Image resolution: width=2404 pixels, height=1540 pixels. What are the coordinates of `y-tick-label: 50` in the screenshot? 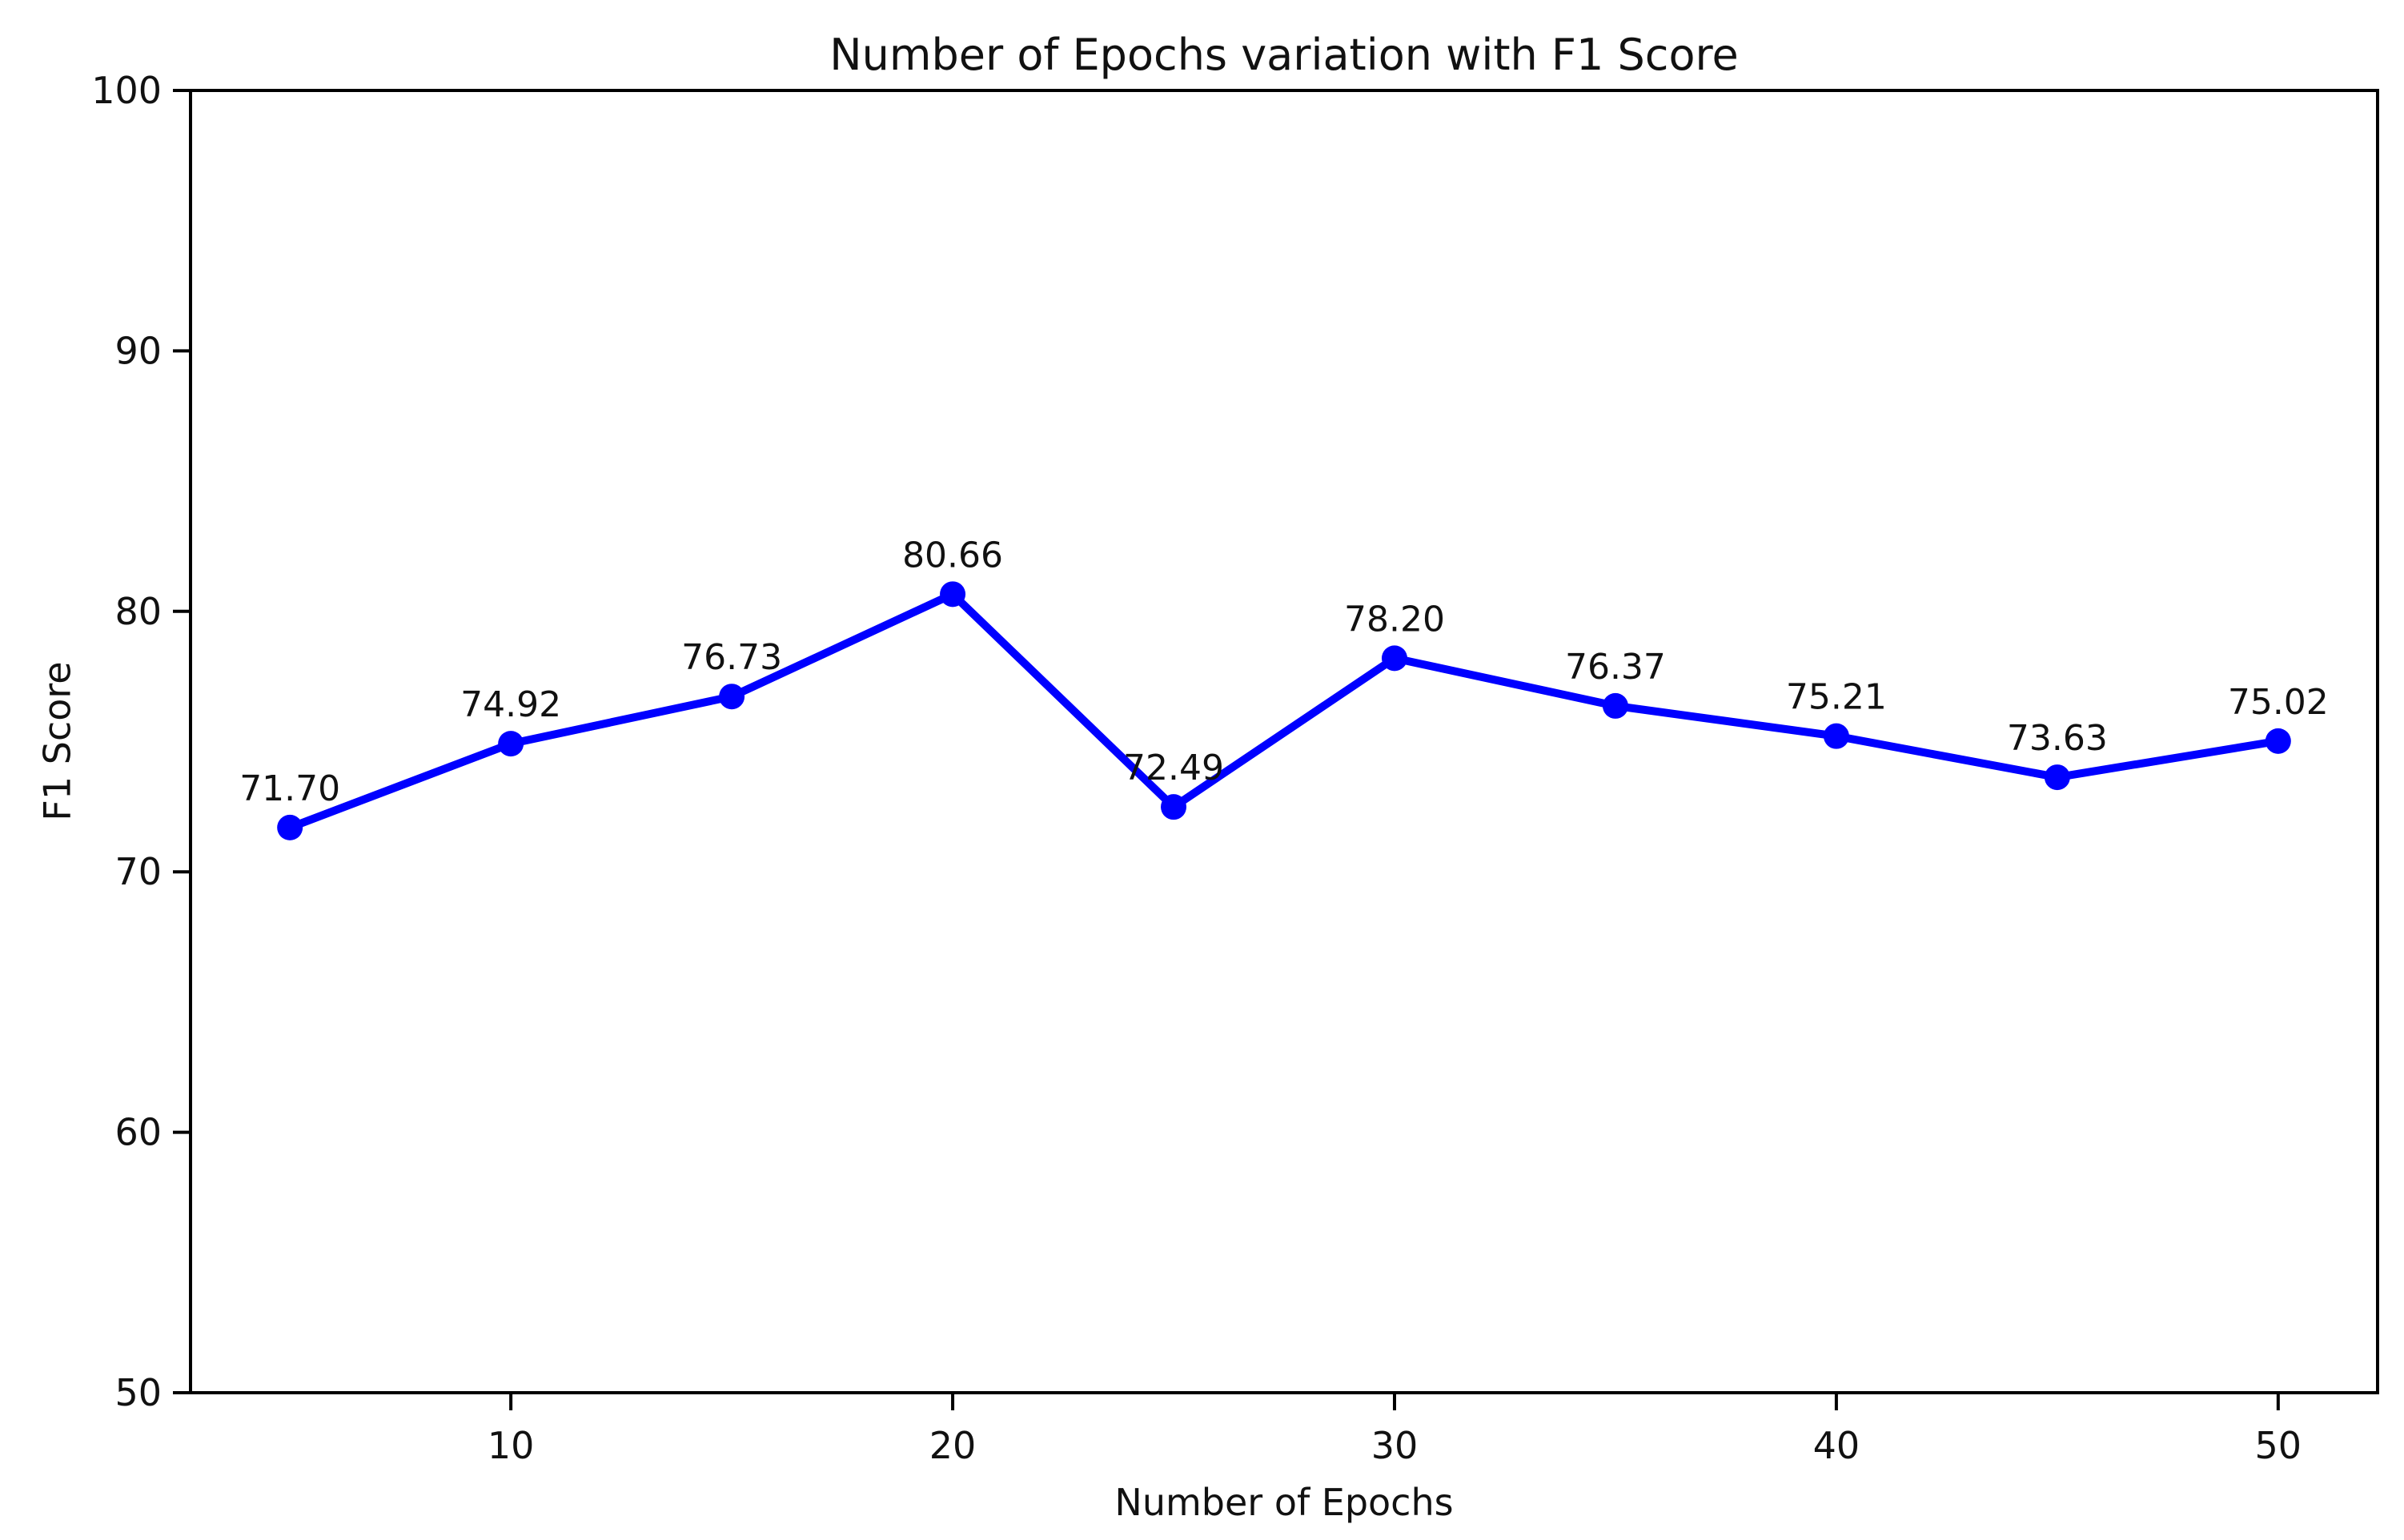 It's located at (138, 1392).